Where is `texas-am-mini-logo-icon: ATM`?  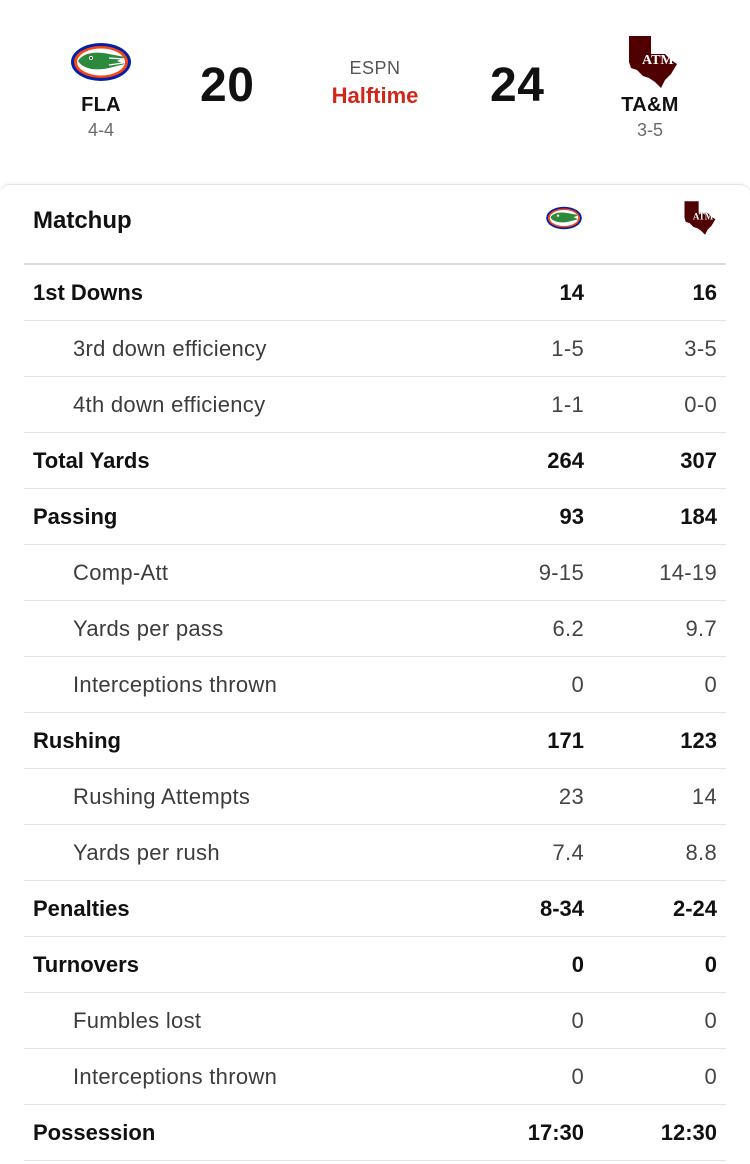
texas-am-mini-logo-icon: ATM is located at coordinates (698, 218).